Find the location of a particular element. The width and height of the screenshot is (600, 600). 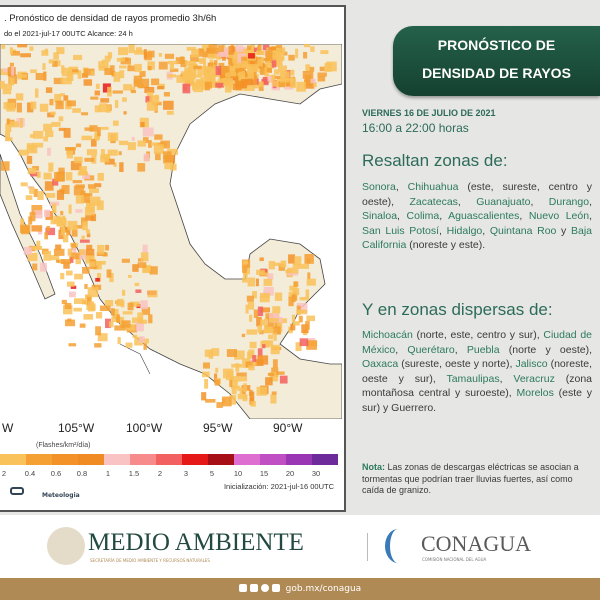

facebook-icon is located at coordinates (242, 588).